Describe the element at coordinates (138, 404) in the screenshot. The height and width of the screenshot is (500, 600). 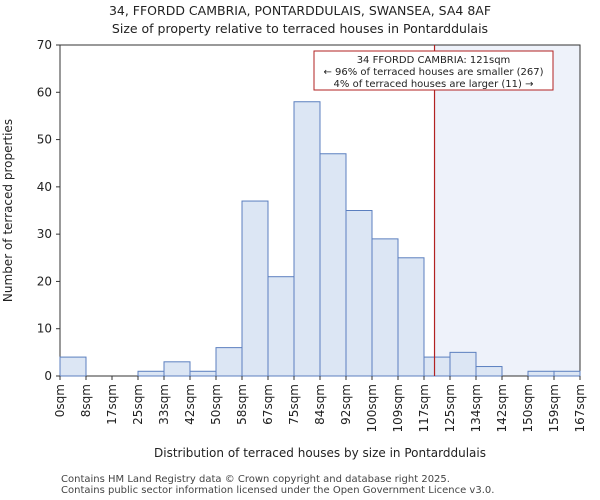
I see `x-tick-label-3: 25sqm` at that location.